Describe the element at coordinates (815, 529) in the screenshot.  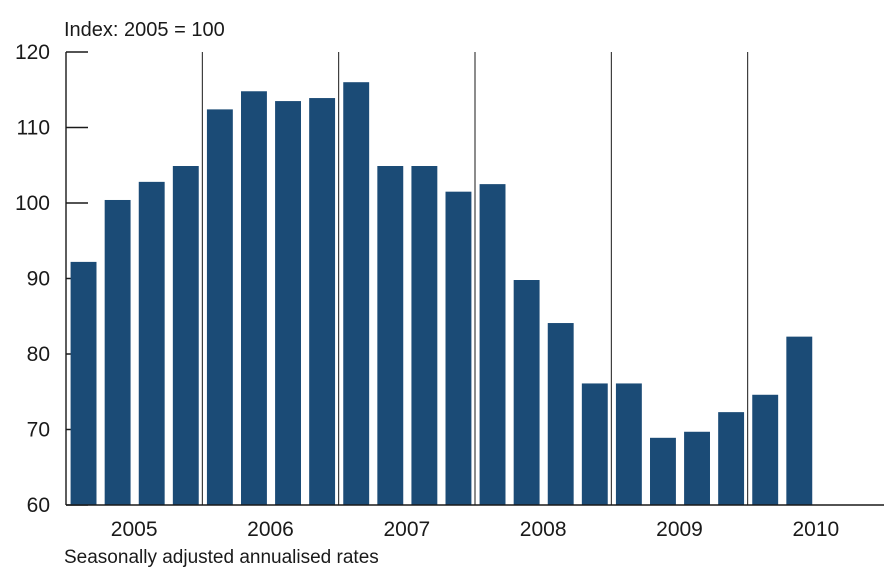
I see `x-tick-label: 2010` at that location.